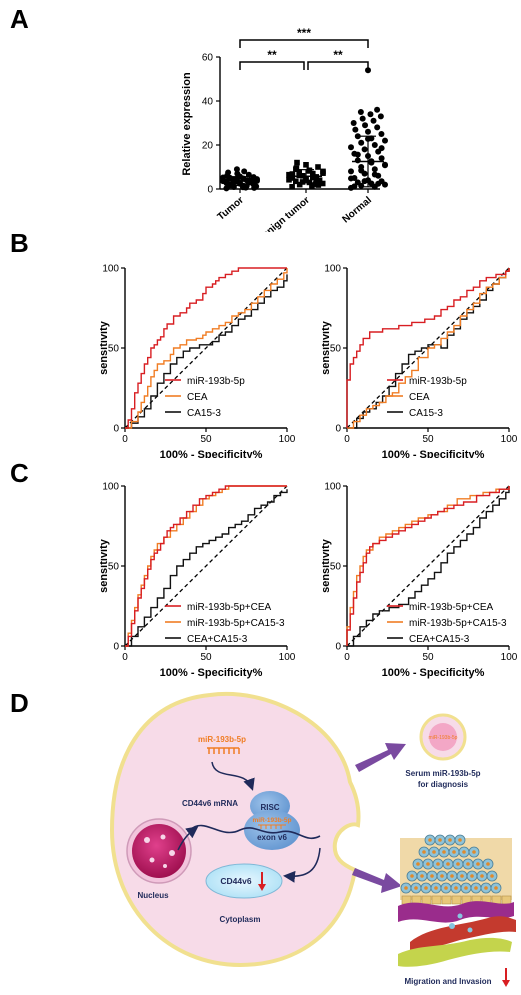 The image size is (521, 995). I want to click on mrna-label: CD44v6 mRNA, so click(210, 803).